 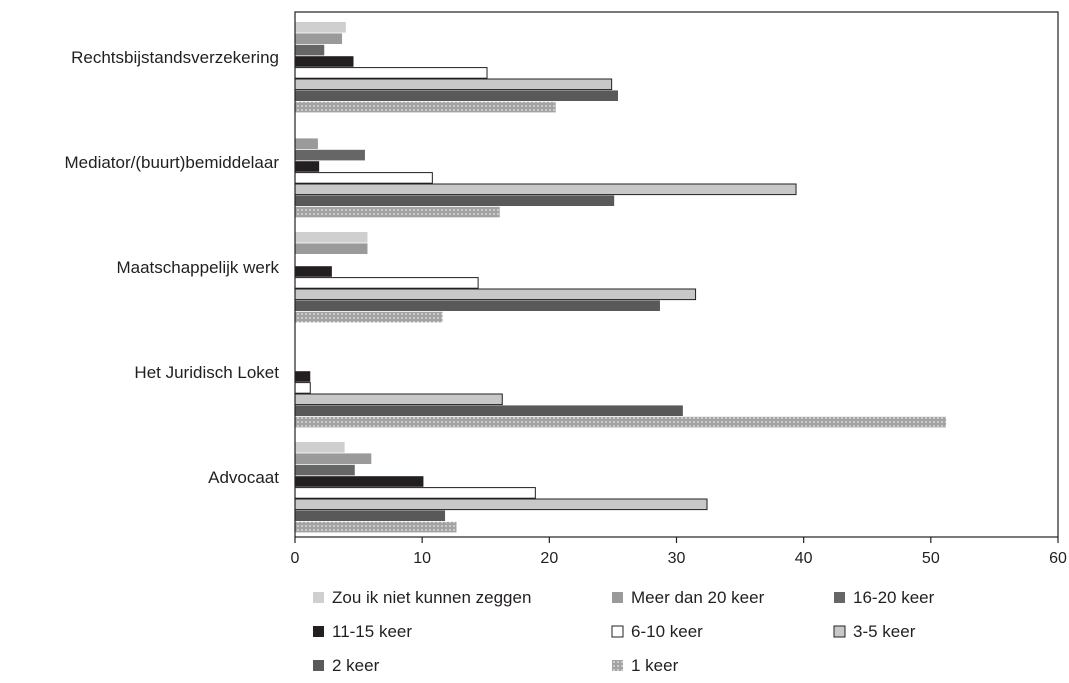 I want to click on bar-advocaat-16-20-keer, so click(x=325, y=470).